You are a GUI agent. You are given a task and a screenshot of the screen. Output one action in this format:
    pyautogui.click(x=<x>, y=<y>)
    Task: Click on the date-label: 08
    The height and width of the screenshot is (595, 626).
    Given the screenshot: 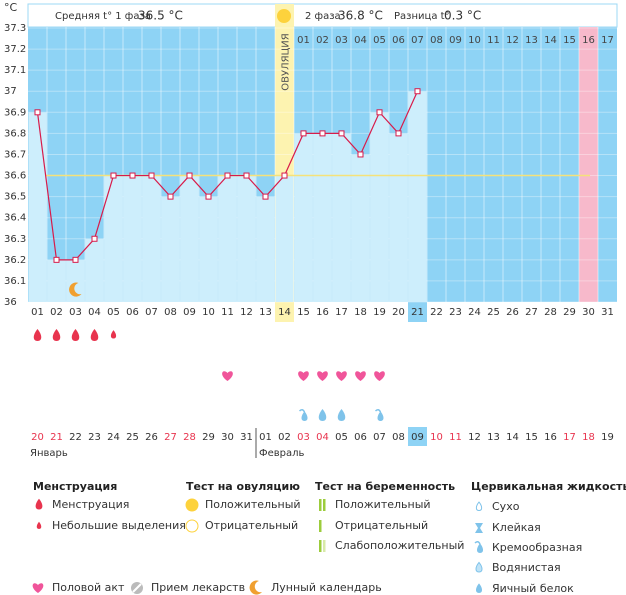 What is the action you would take?
    pyautogui.click(x=398, y=437)
    